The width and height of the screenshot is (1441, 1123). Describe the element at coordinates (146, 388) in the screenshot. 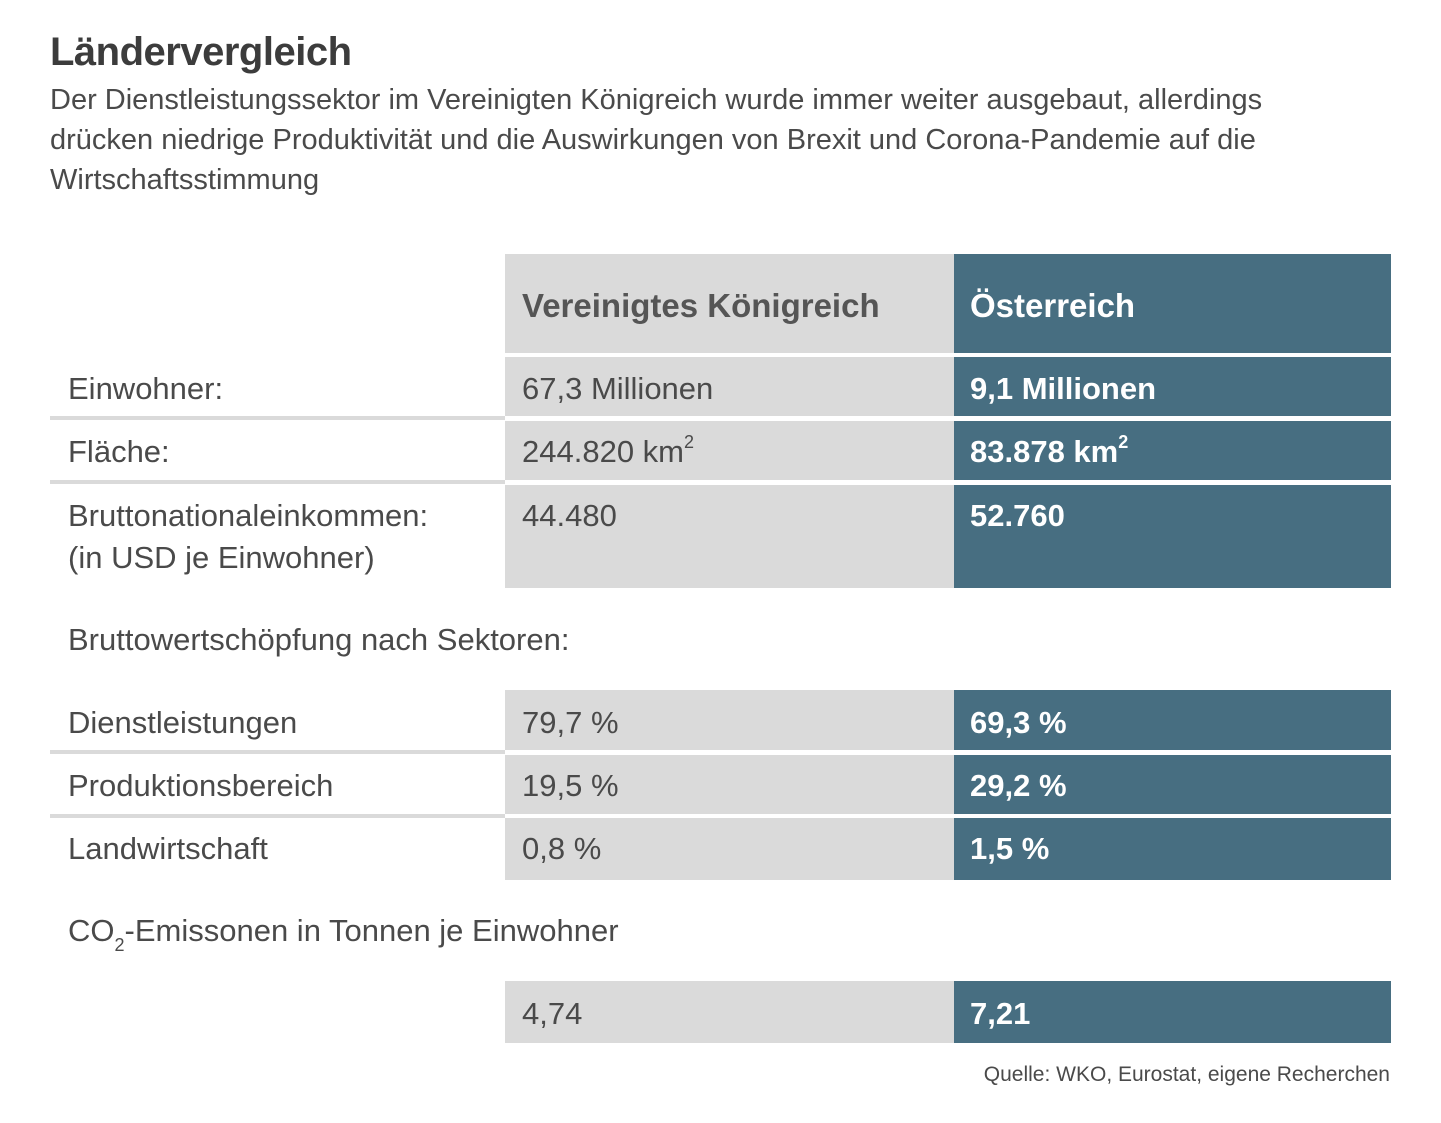

I see `einwohner-label: Einwohner:` at that location.